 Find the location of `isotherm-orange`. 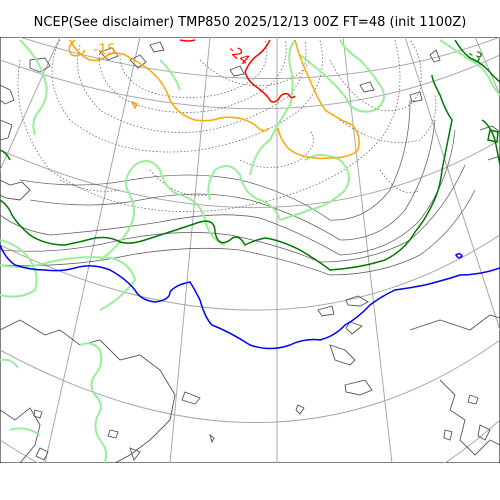

isotherm-orange is located at coordinates (214, 99).